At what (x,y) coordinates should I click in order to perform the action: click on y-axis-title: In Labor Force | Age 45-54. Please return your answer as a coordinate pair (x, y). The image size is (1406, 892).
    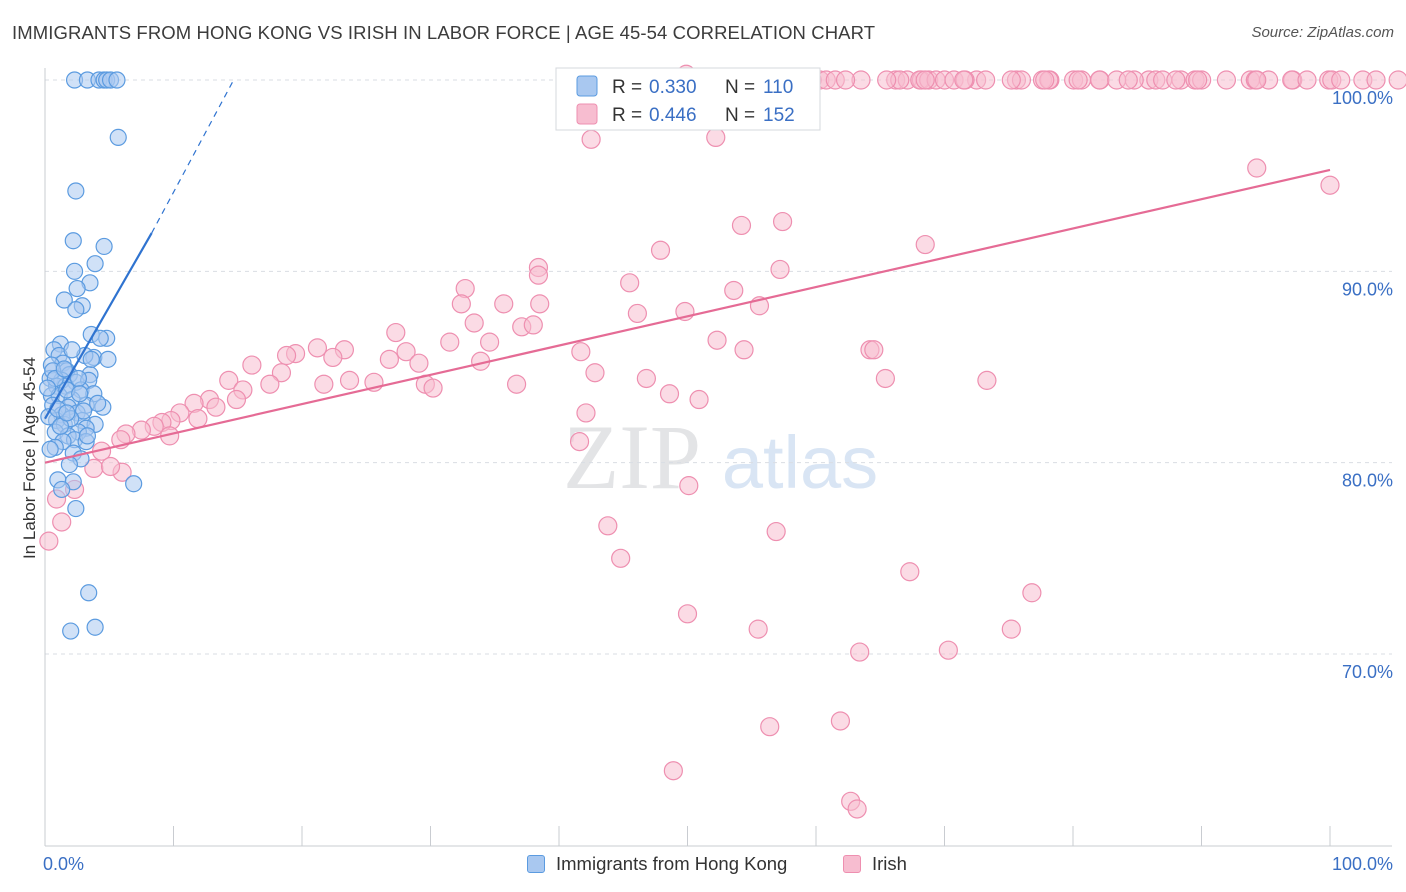
    Looking at the image, I should click on (29, 458).